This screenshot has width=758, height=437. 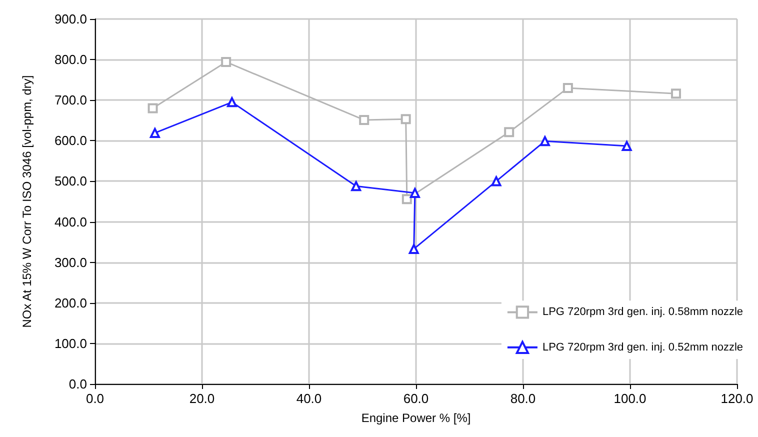 I want to click on y-tick-label: 900.0, so click(x=70, y=19).